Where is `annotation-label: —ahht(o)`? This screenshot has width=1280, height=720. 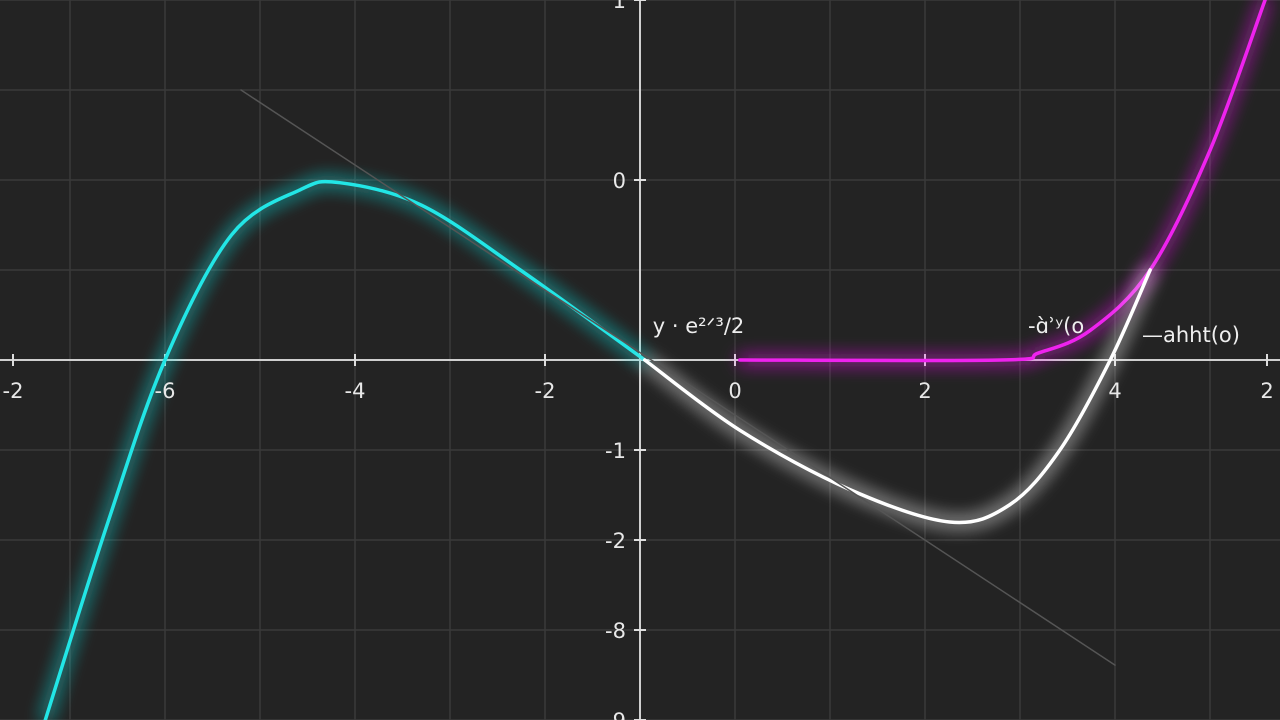 annotation-label: —ahht(o) is located at coordinates (1191, 335).